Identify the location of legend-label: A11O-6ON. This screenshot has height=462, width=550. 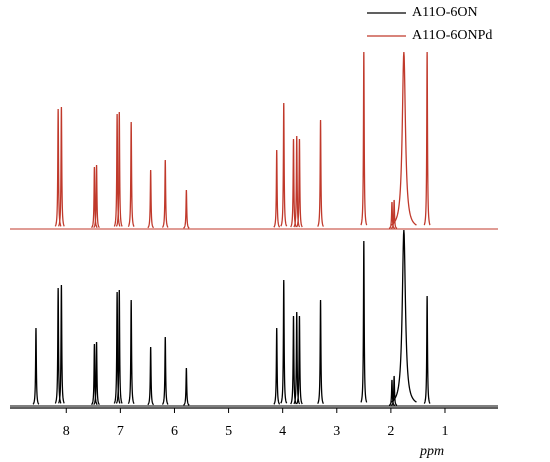
(445, 12).